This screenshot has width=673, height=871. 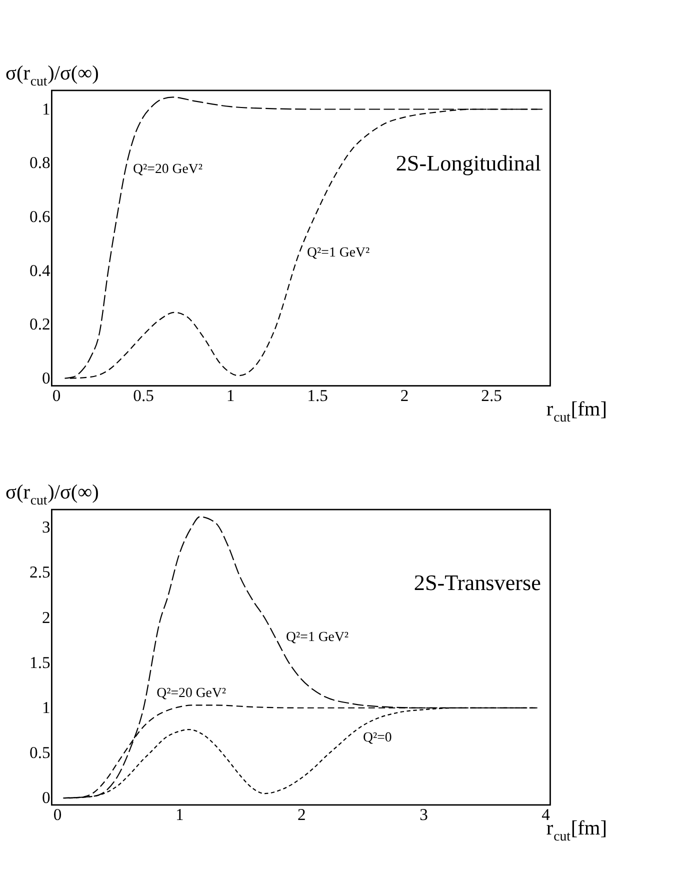 What do you see at coordinates (377, 736) in the screenshot?
I see `series-label: Q²=0` at bounding box center [377, 736].